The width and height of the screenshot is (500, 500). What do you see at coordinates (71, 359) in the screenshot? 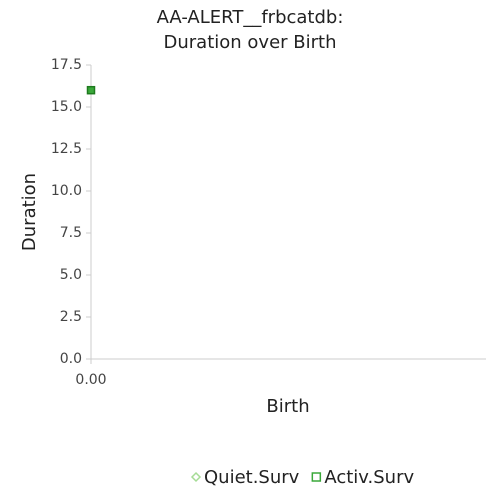
I see `y-tick-label: 0.0` at bounding box center [71, 359].